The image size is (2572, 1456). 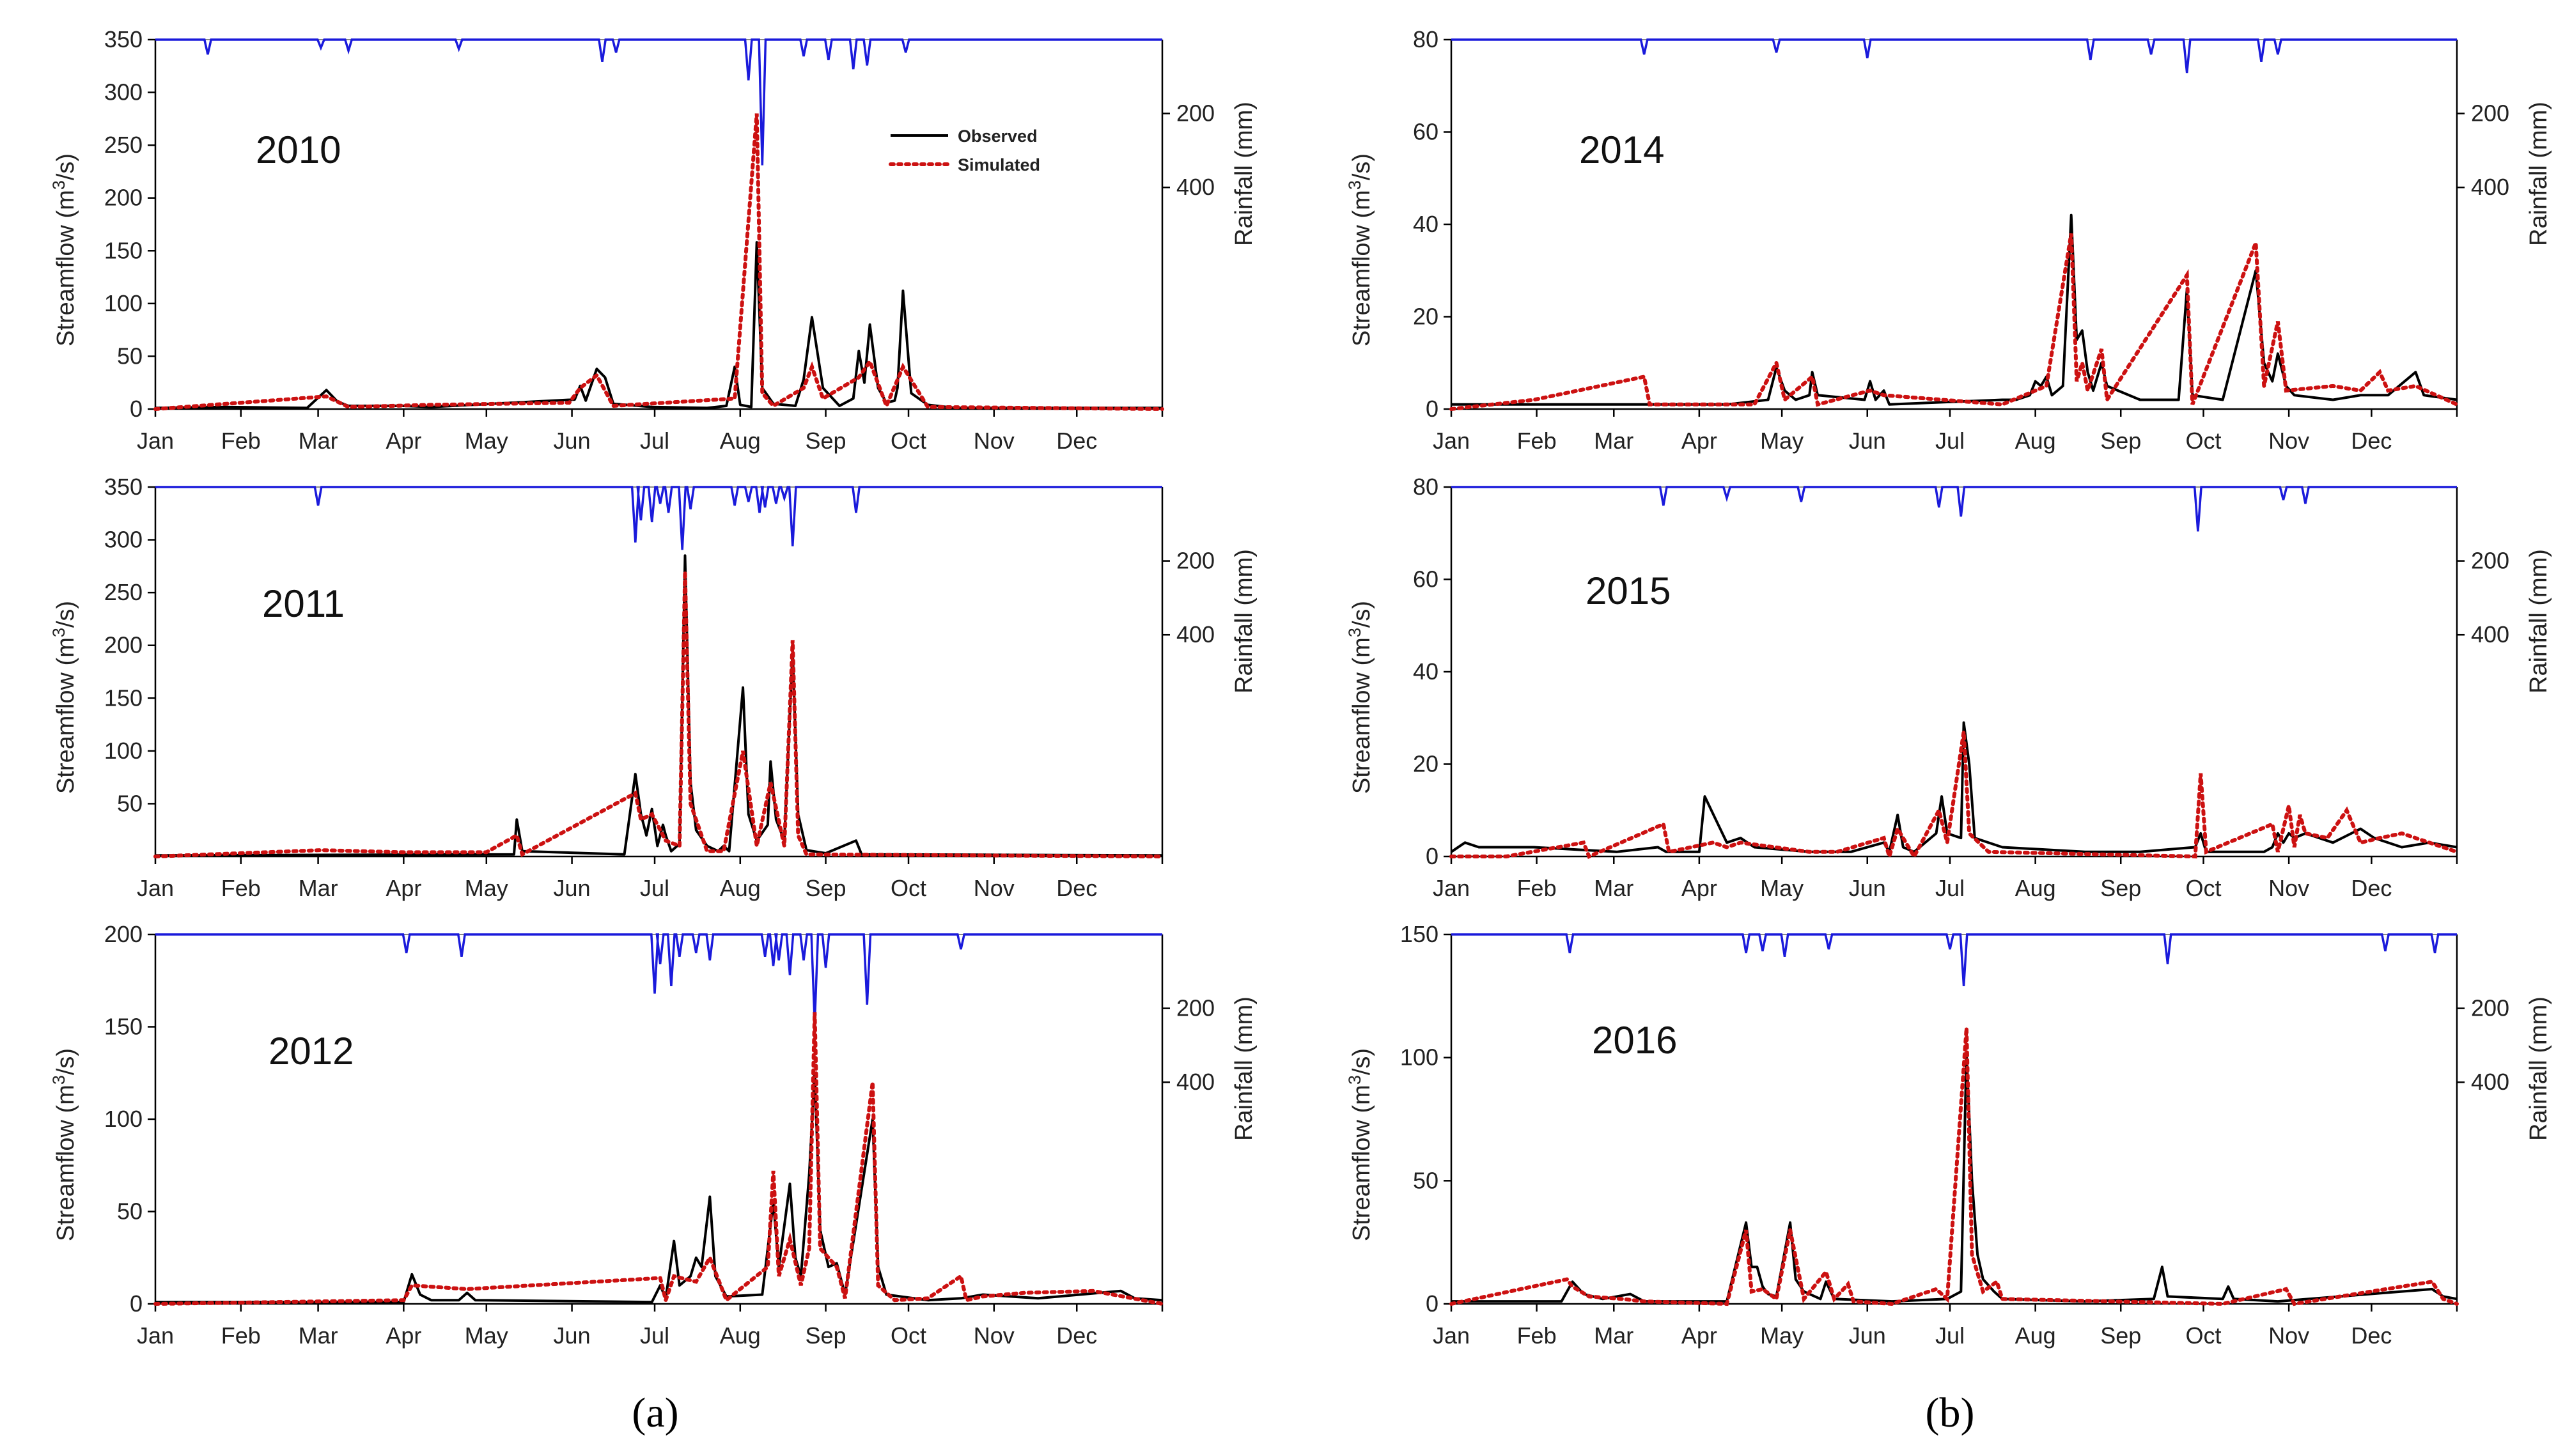 I want to click on y-tick-label: 300, so click(x=123, y=540).